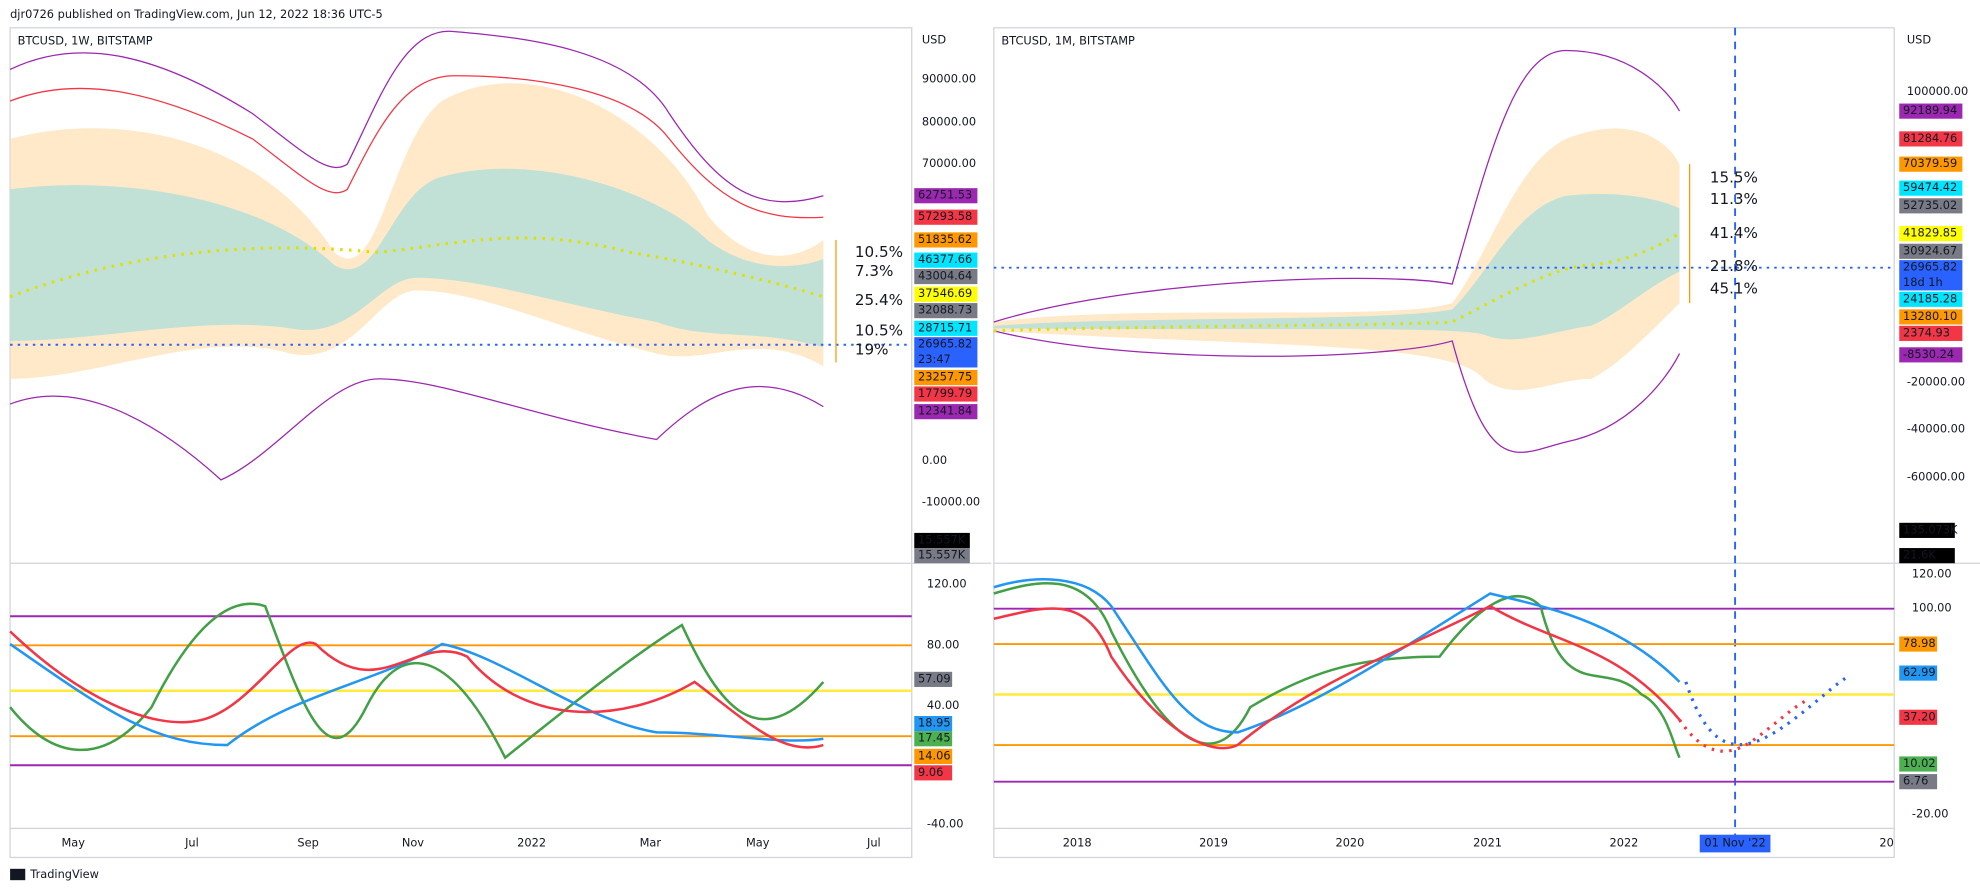 The height and width of the screenshot is (894, 1980). I want to click on badge-label: 23257.75, so click(945, 377).